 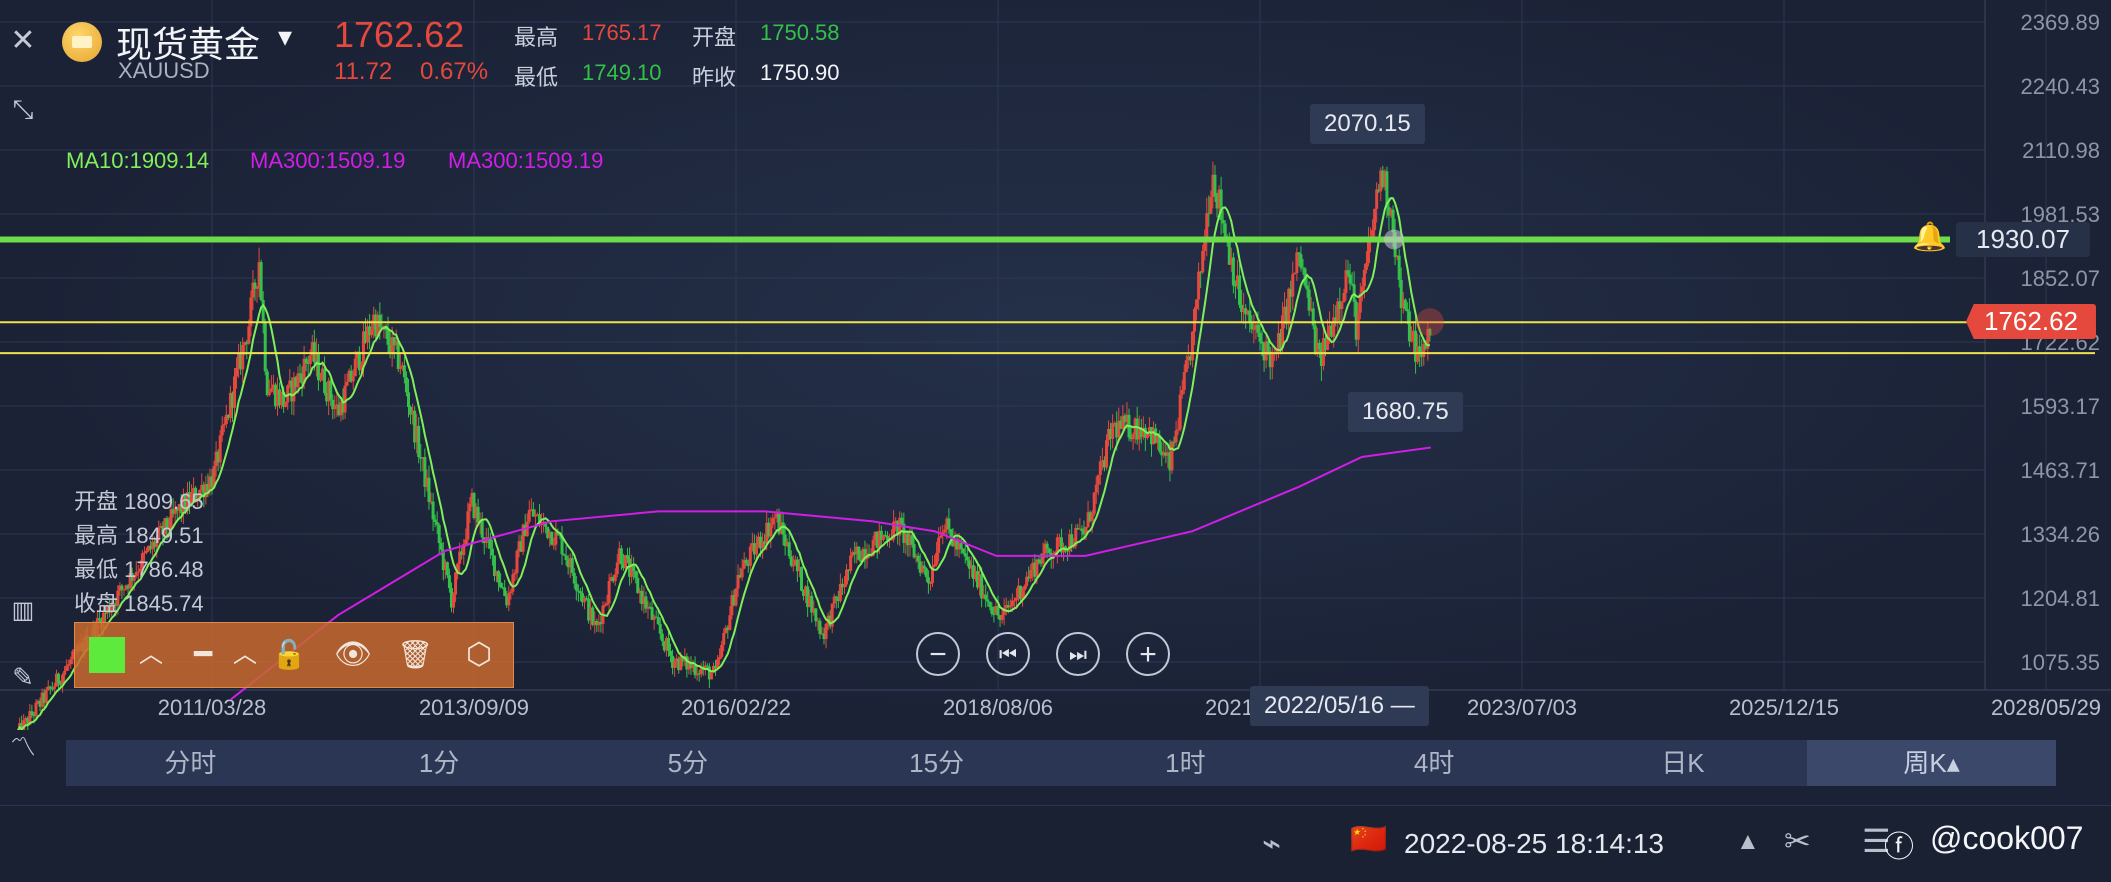 I want to click on tab-1hour: 1时, so click(x=1185, y=763).